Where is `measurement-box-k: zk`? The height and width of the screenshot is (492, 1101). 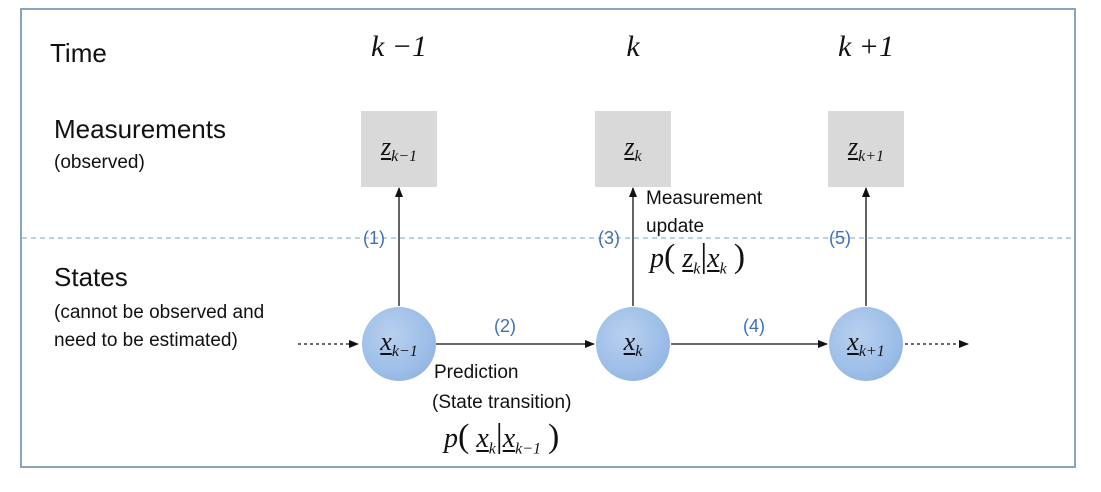
measurement-box-k: zk is located at coordinates (633, 149).